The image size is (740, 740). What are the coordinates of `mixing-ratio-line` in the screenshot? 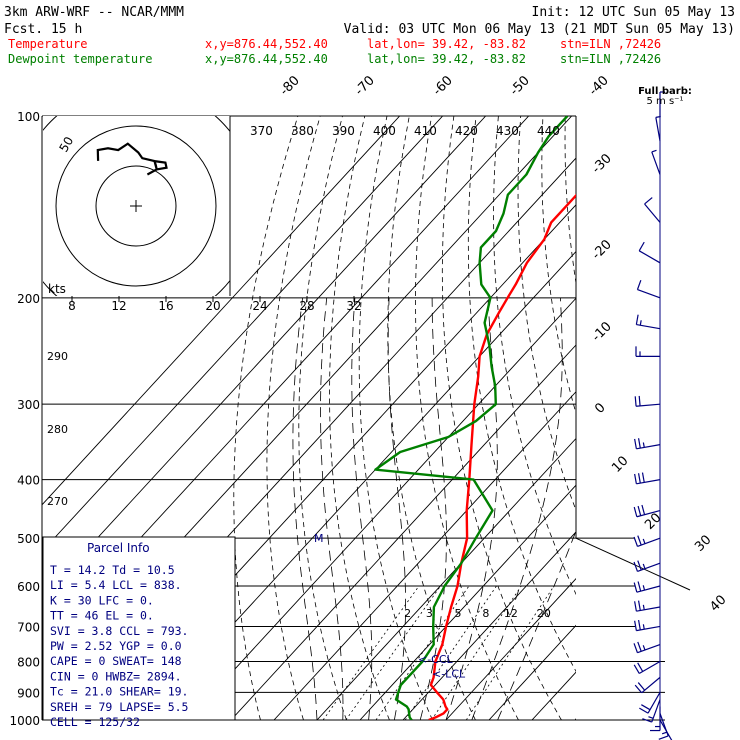 It's located at (510, 652).